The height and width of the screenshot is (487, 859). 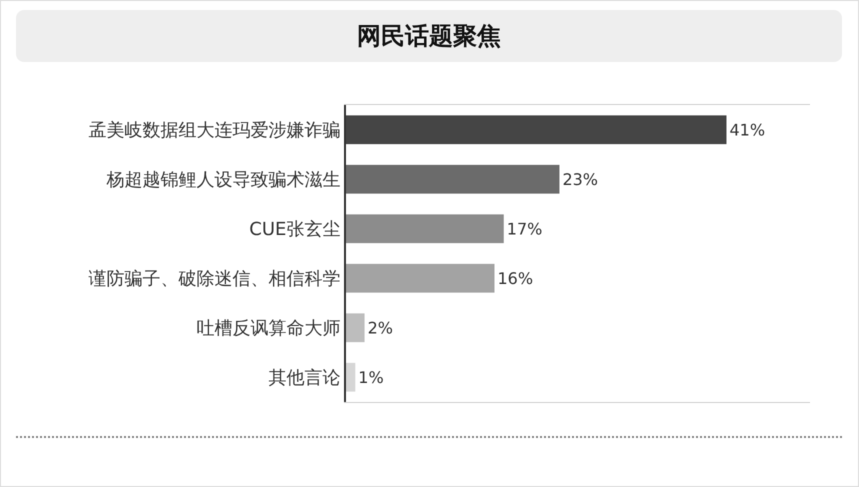 What do you see at coordinates (222, 180) in the screenshot?
I see `y-tick-label: 杨超越锦鲤人设导致骗术滋生` at bounding box center [222, 180].